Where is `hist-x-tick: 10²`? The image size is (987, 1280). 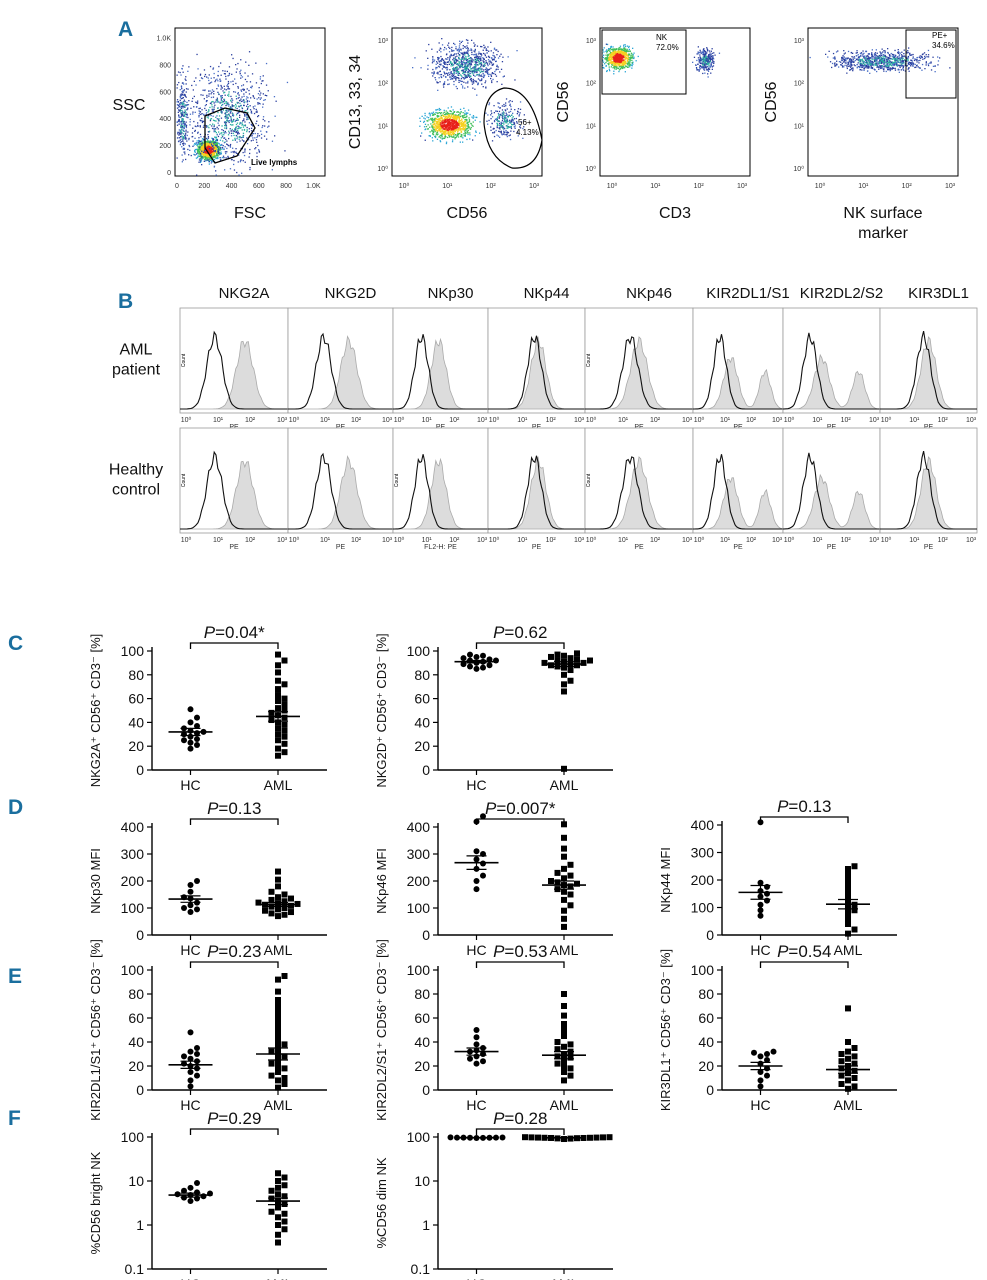 hist-x-tick: 10² is located at coordinates (943, 540).